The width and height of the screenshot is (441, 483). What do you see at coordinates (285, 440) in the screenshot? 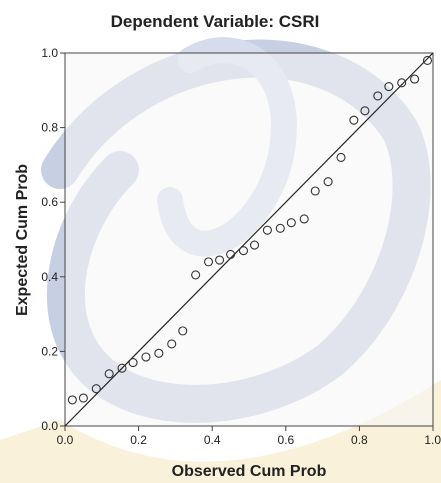
I see `x-tick-label: 0.6` at bounding box center [285, 440].